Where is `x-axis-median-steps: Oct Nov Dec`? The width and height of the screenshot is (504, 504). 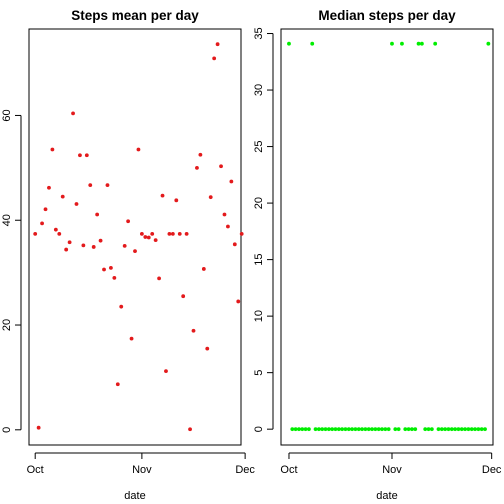
x-axis-median-steps: Oct Nov Dec is located at coordinates (391, 464).